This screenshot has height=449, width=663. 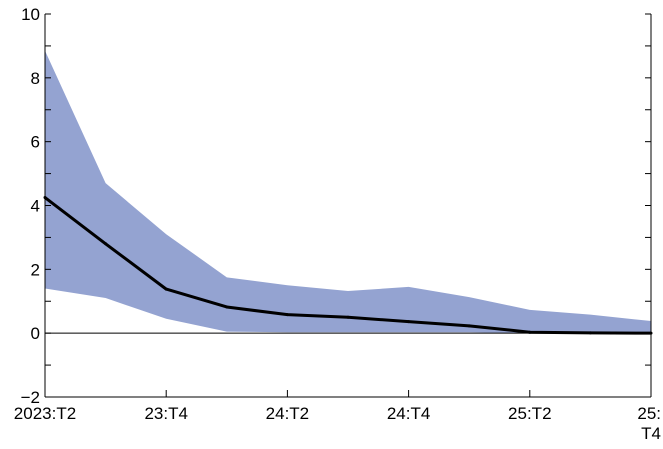 What do you see at coordinates (408, 413) in the screenshot?
I see `x-tick-label: 24:T4` at bounding box center [408, 413].